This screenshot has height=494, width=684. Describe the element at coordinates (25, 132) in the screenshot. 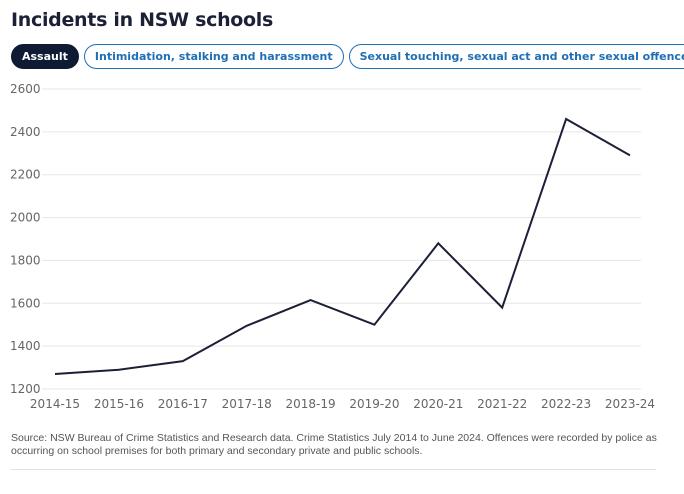

I see `y-tick-label: 2400` at that location.